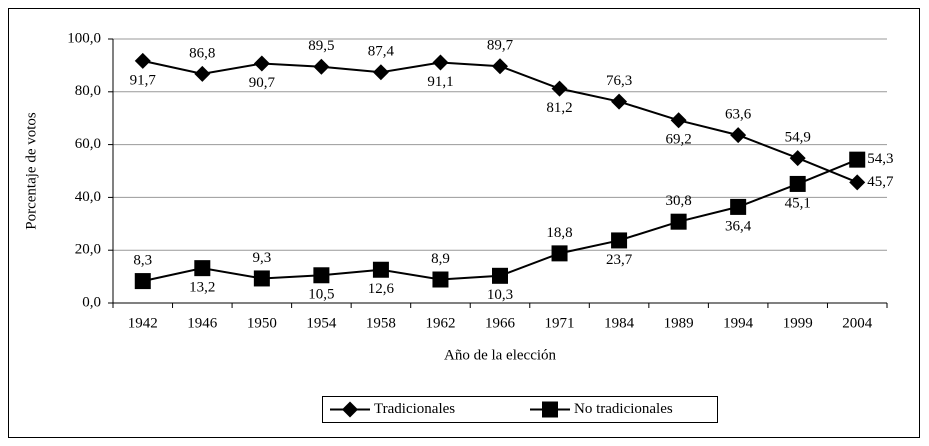  What do you see at coordinates (143, 323) in the screenshot?
I see `x-tick-label: 1942` at bounding box center [143, 323].